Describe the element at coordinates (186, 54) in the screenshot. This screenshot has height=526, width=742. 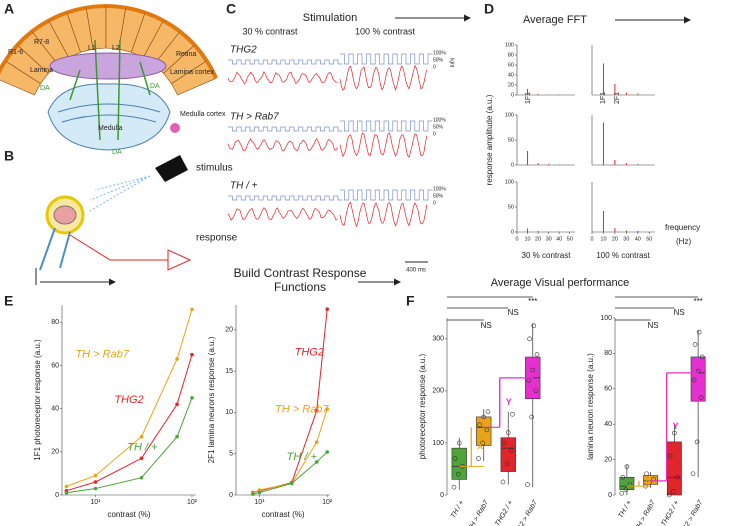
I see `diagram-label: Retina` at that location.